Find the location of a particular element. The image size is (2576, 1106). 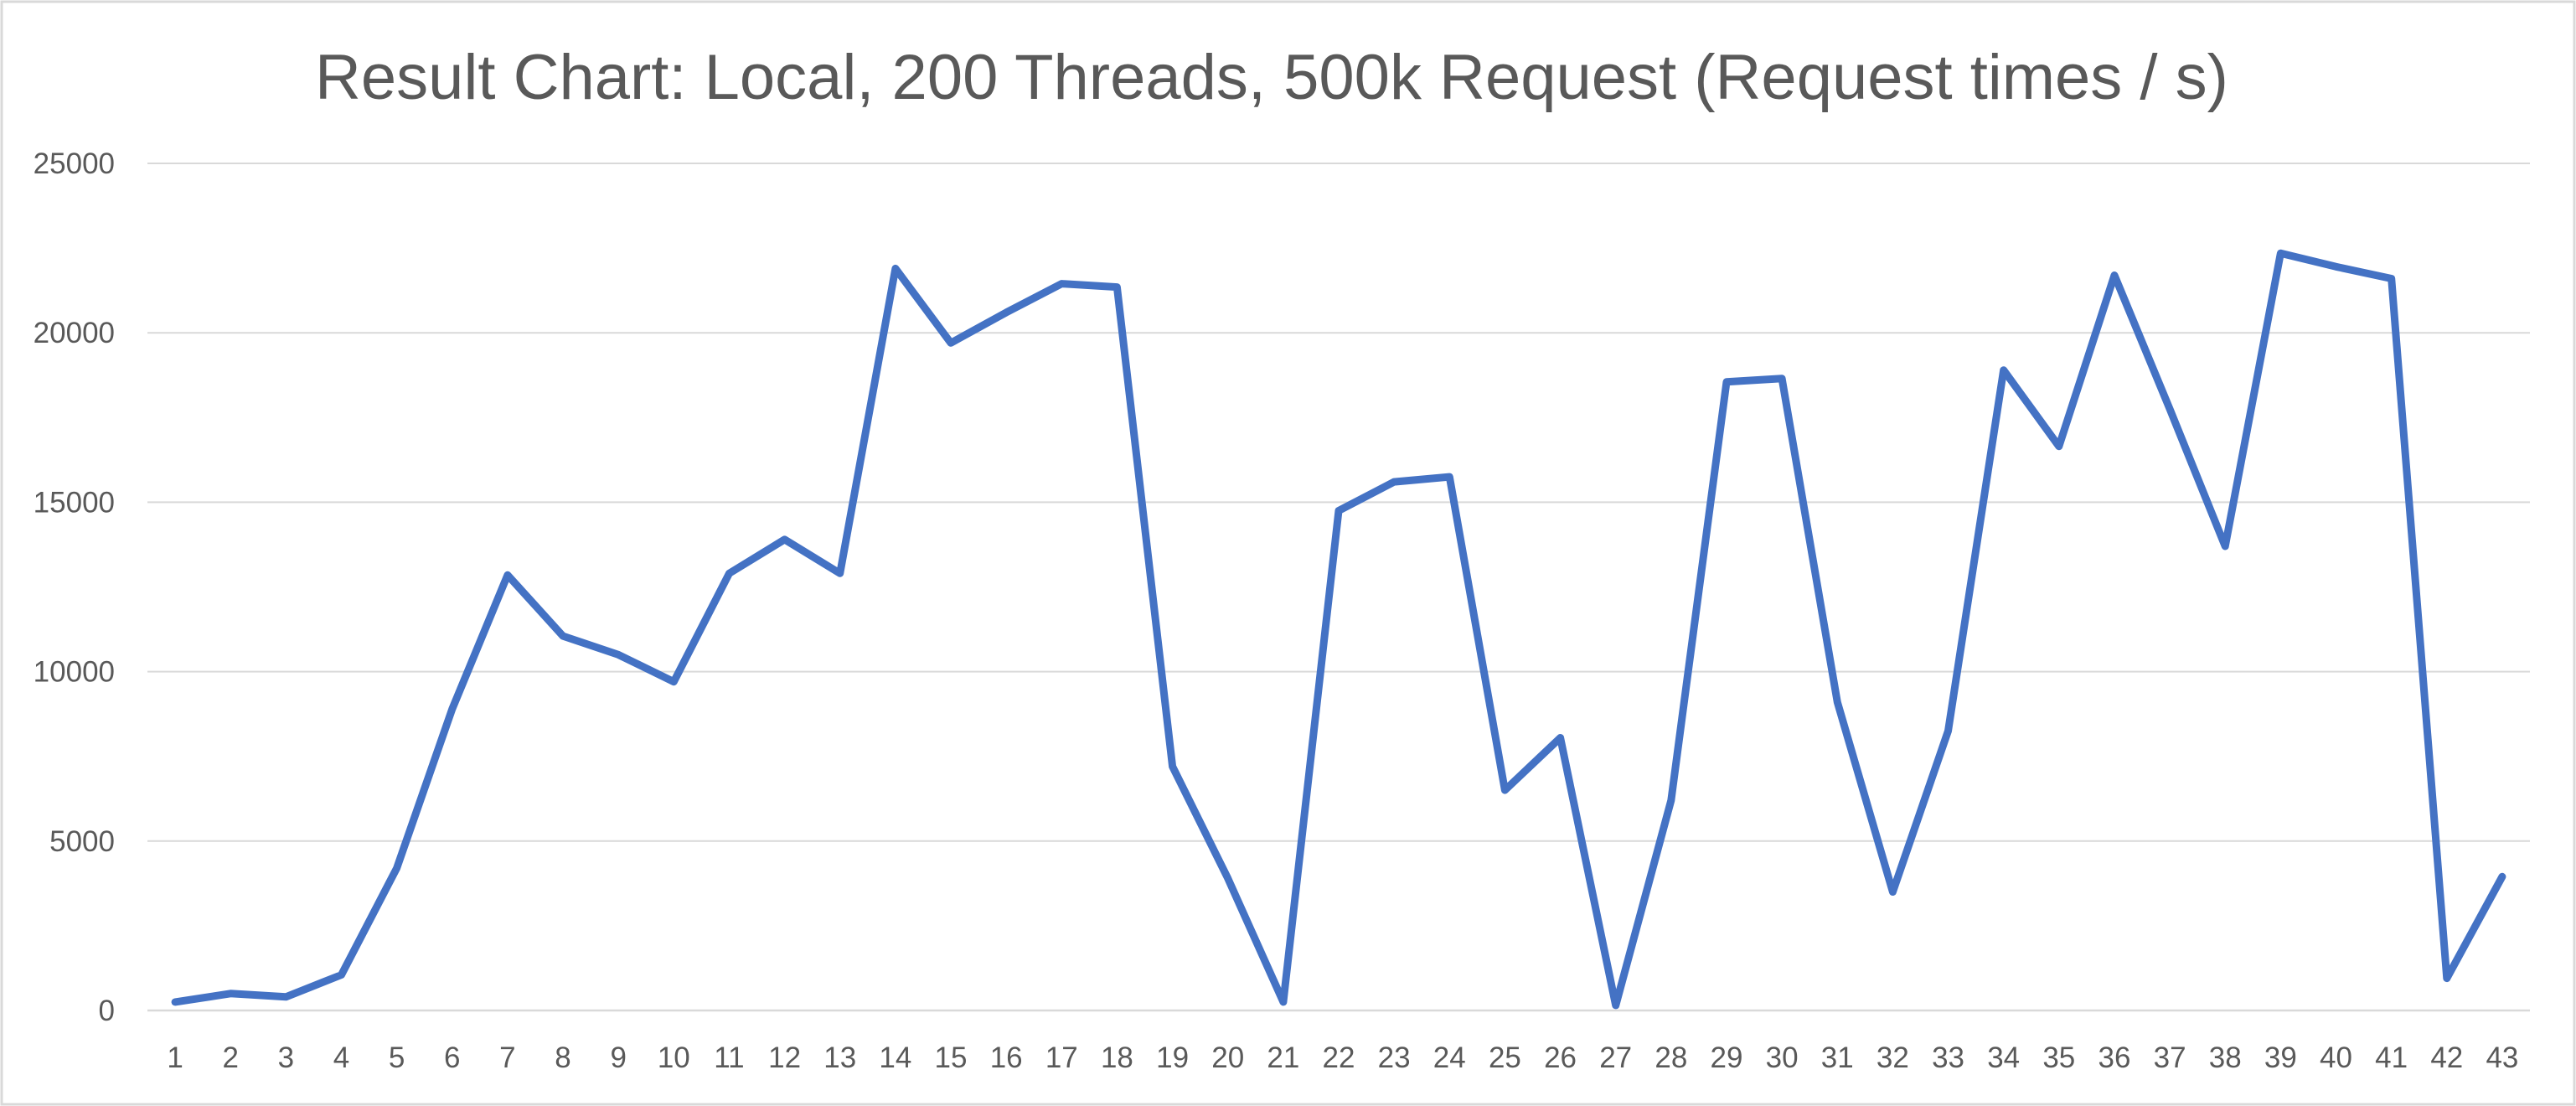

x-tick-label: 42 is located at coordinates (2446, 1057).